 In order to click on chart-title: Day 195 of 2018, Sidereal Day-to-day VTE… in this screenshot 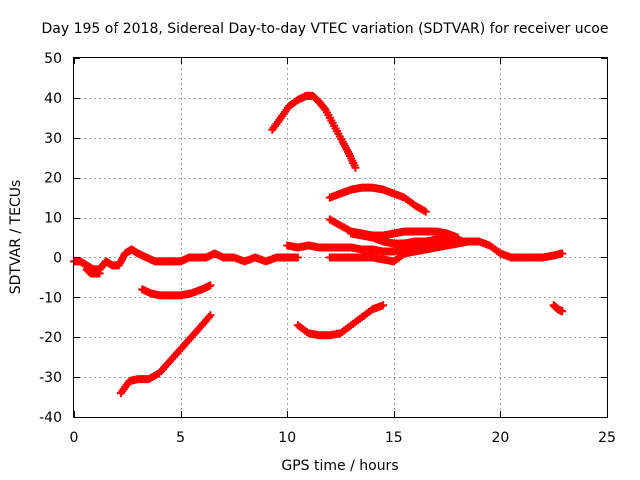, I will do `click(325, 29)`.